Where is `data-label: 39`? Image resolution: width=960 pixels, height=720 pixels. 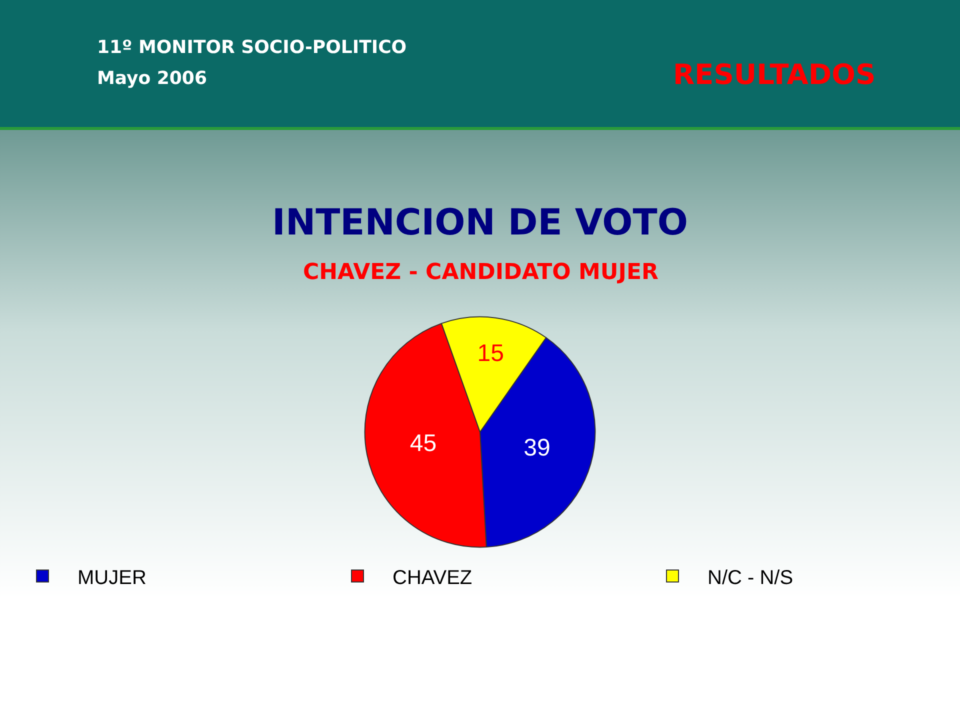
data-label: 39 is located at coordinates (537, 448).